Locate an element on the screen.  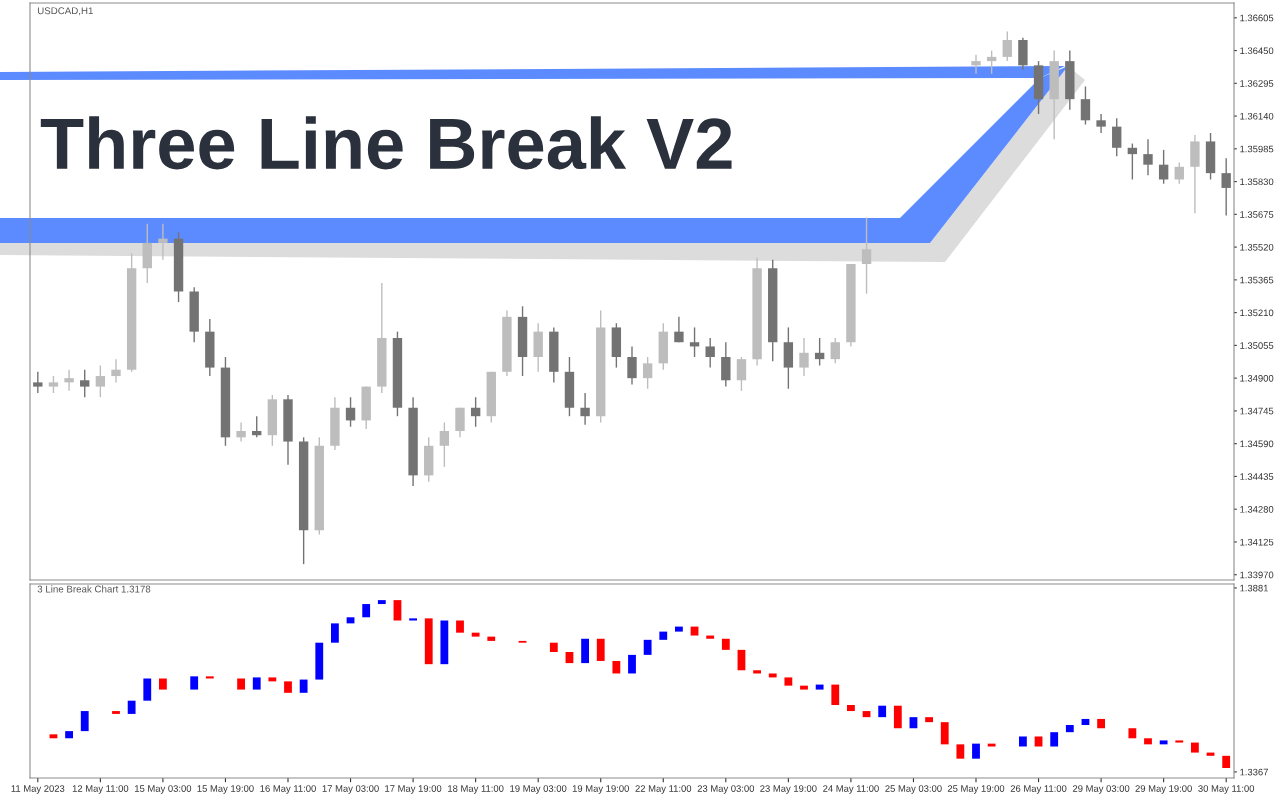
x-tick-label: 17 May 03:00 is located at coordinates (350, 789).